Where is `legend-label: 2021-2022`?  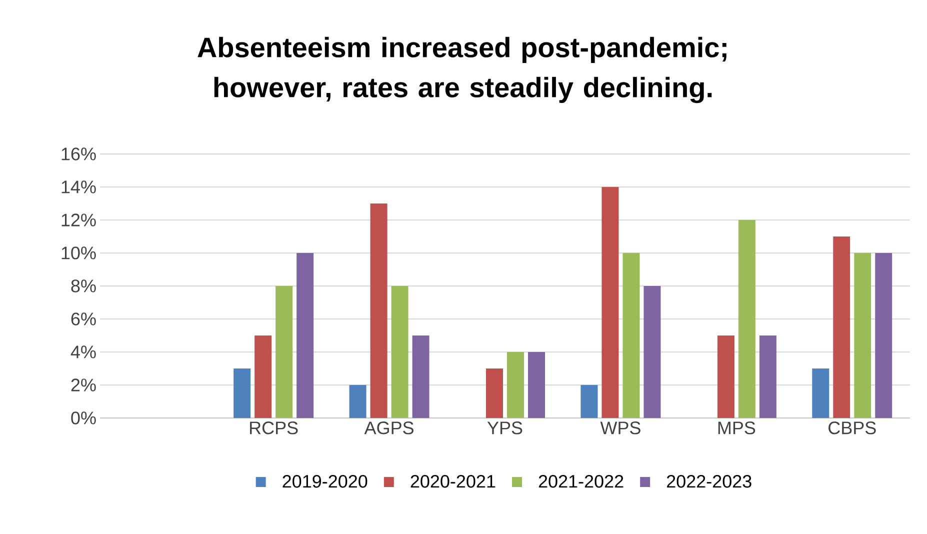
legend-label: 2021-2022 is located at coordinates (581, 481).